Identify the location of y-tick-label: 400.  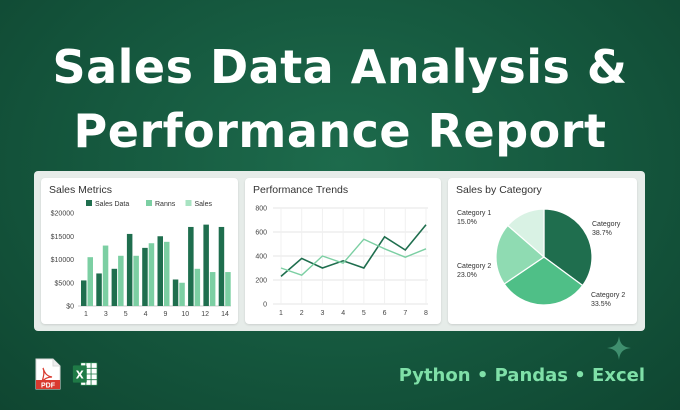
(261, 257).